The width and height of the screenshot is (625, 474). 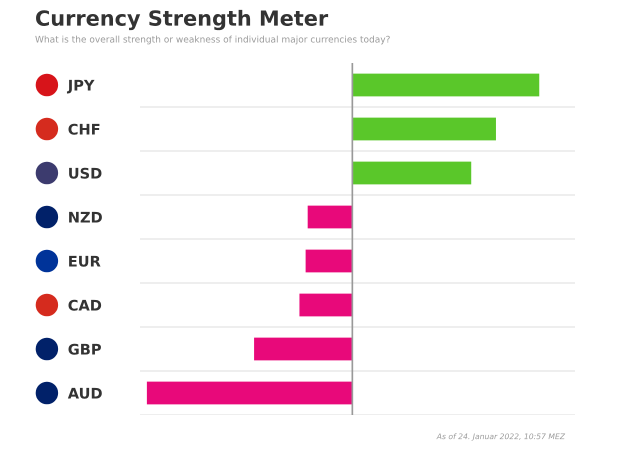 I want to click on chart-title: Currency Strength Meter, so click(x=182, y=20).